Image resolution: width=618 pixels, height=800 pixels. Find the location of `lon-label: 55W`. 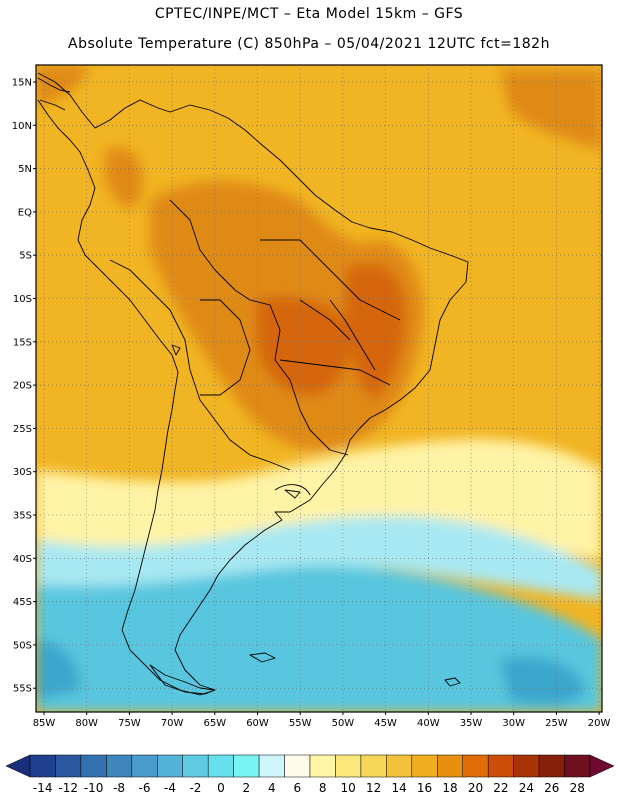

lon-label: 55W is located at coordinates (300, 723).